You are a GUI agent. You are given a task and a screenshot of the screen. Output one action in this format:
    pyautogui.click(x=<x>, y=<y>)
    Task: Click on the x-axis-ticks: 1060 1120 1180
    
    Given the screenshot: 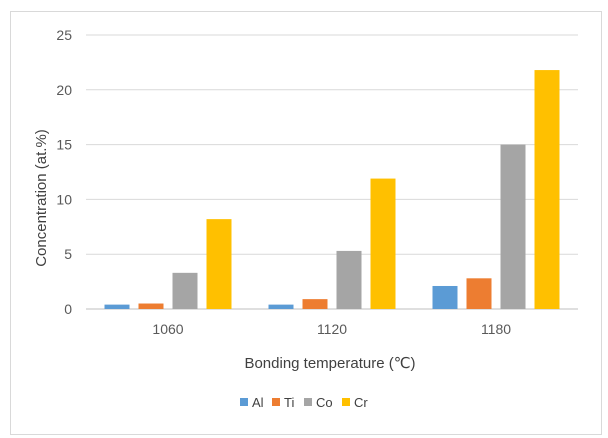 What is the action you would take?
    pyautogui.click(x=331, y=329)
    